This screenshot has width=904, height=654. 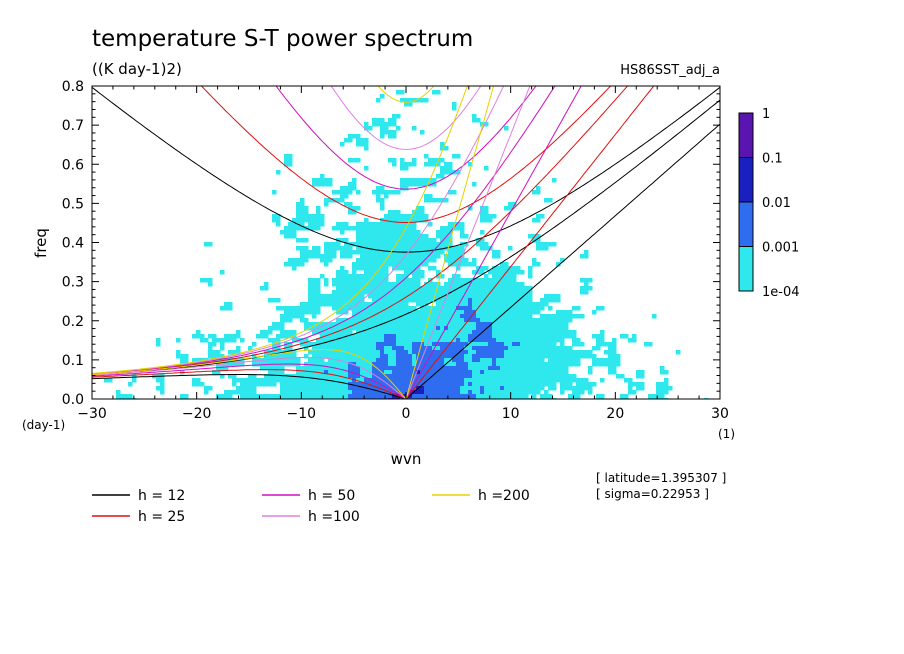 What do you see at coordinates (720, 414) in the screenshot?
I see `x-tick-label: 30` at bounding box center [720, 414].